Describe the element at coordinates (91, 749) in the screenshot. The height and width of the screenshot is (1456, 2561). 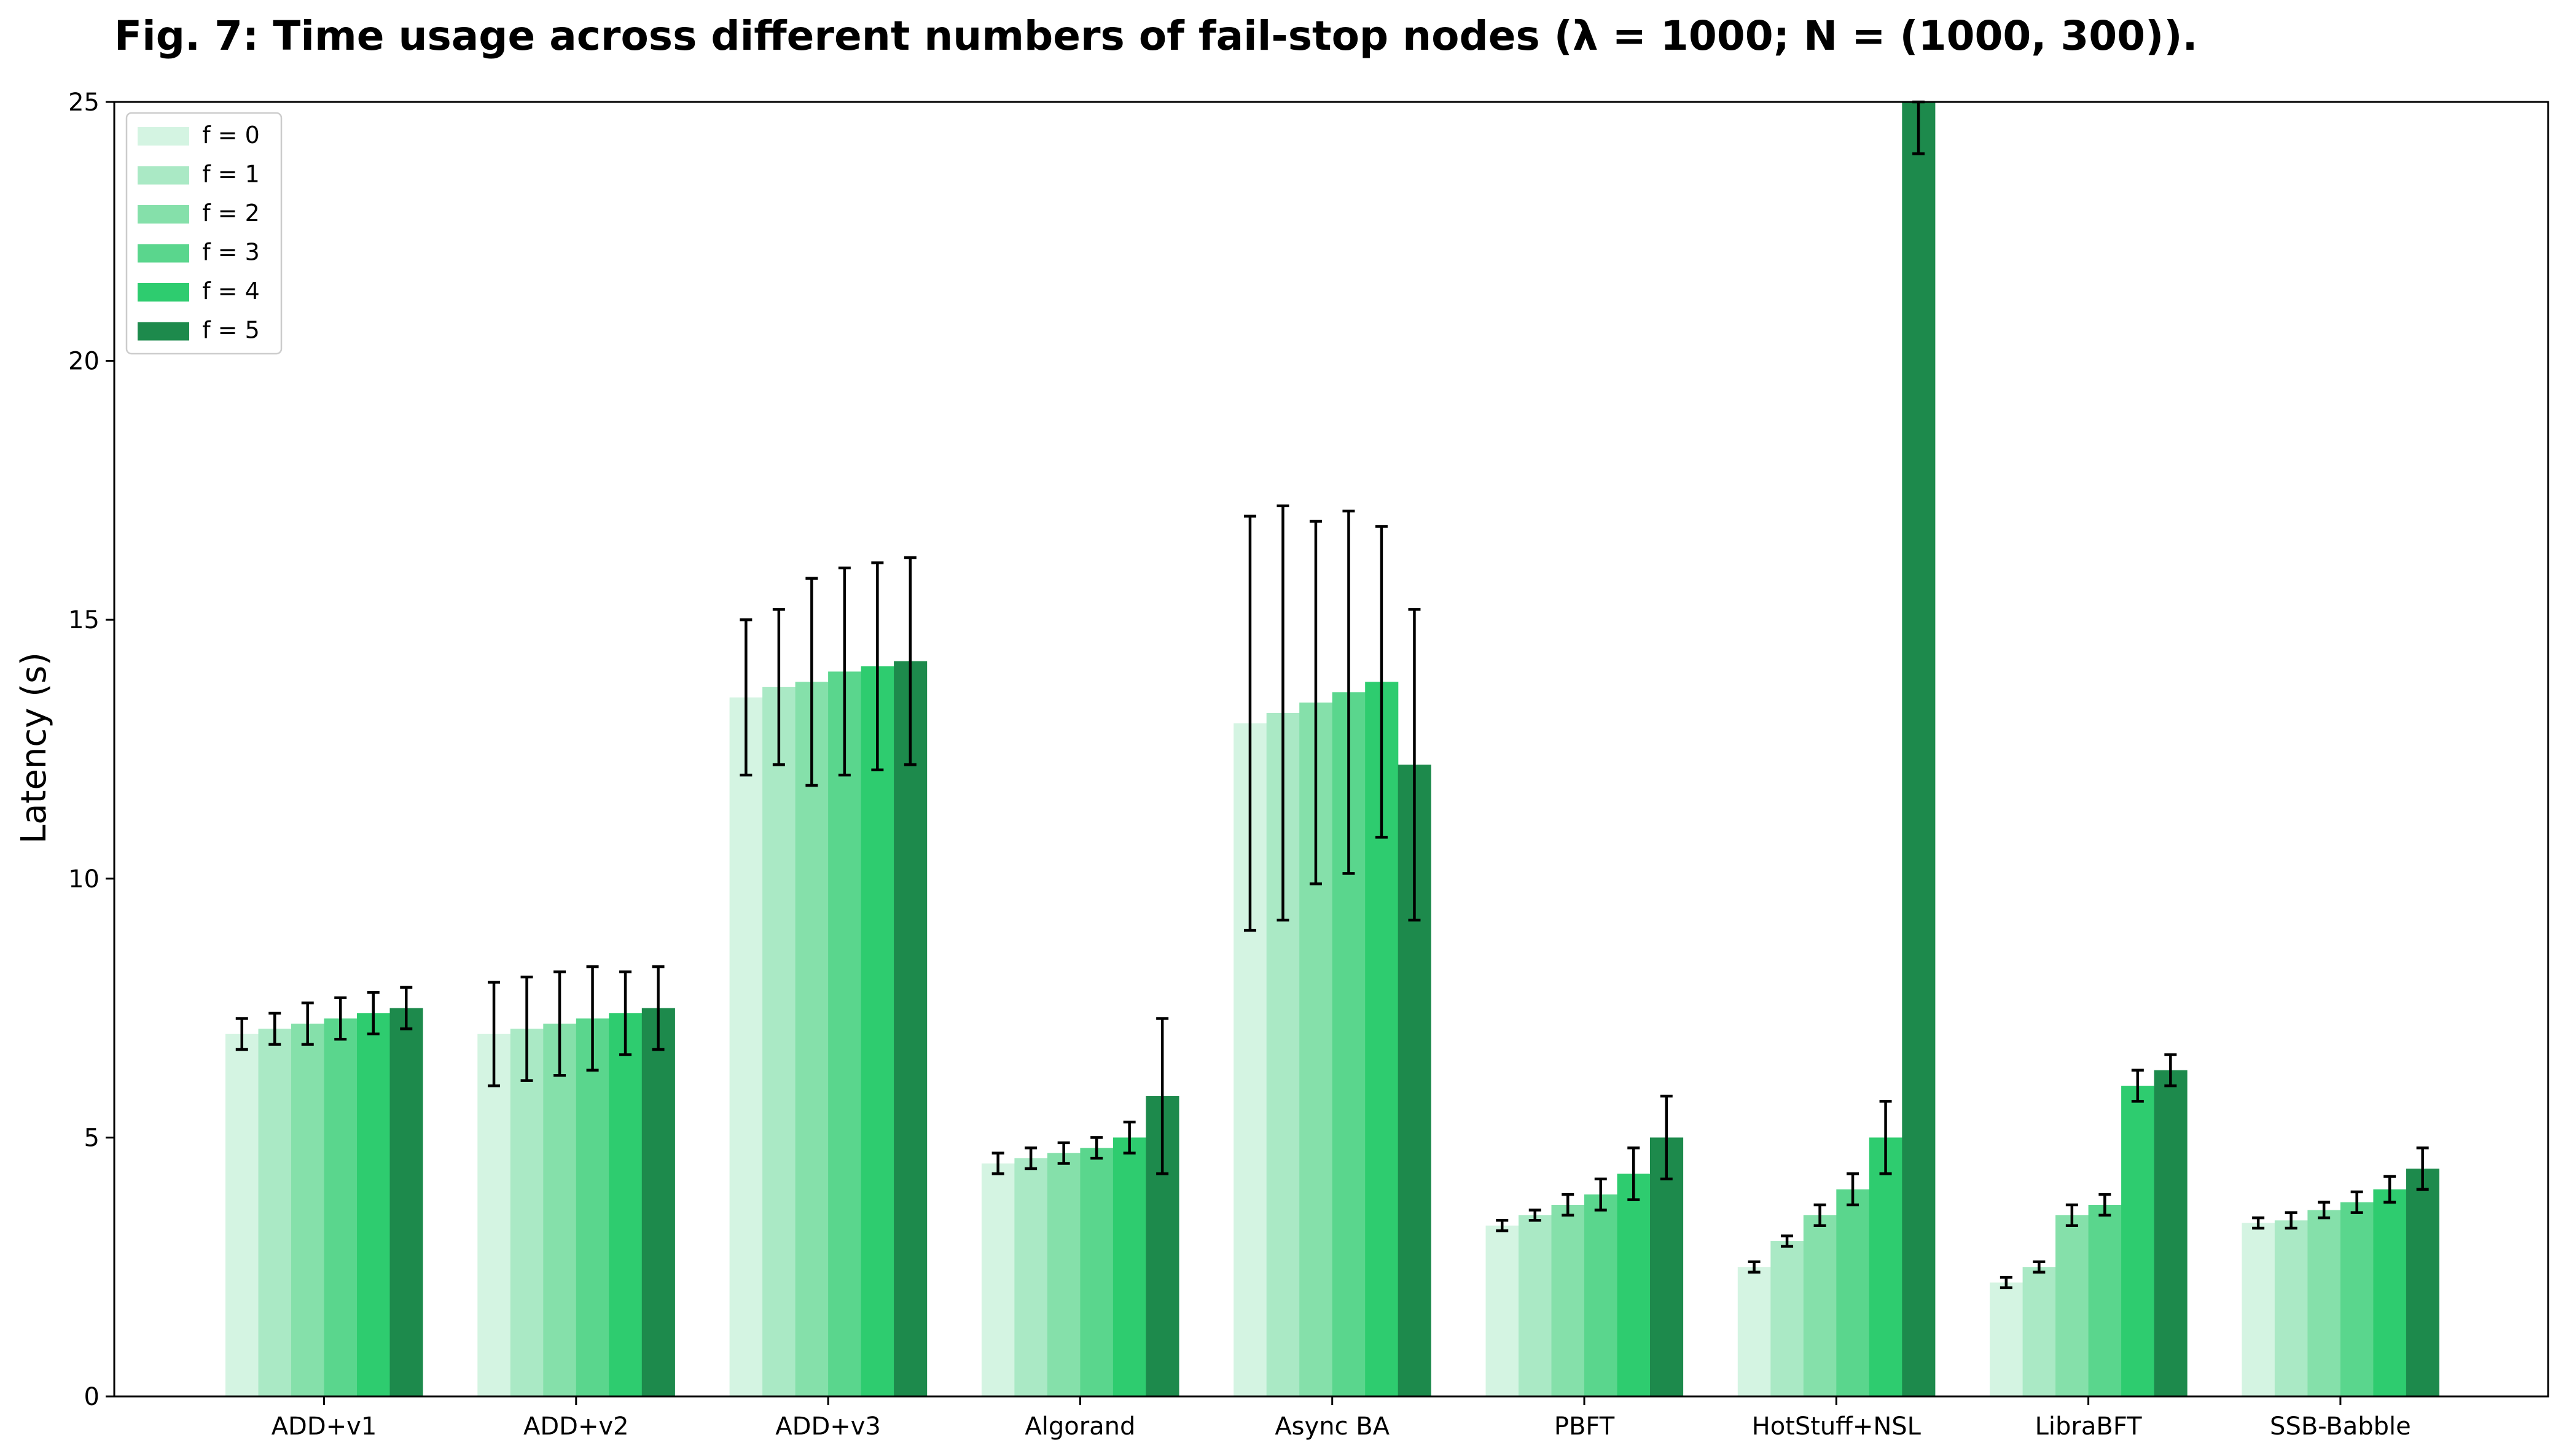
I see `y-axis: 0 5 10 15 20 25` at that location.